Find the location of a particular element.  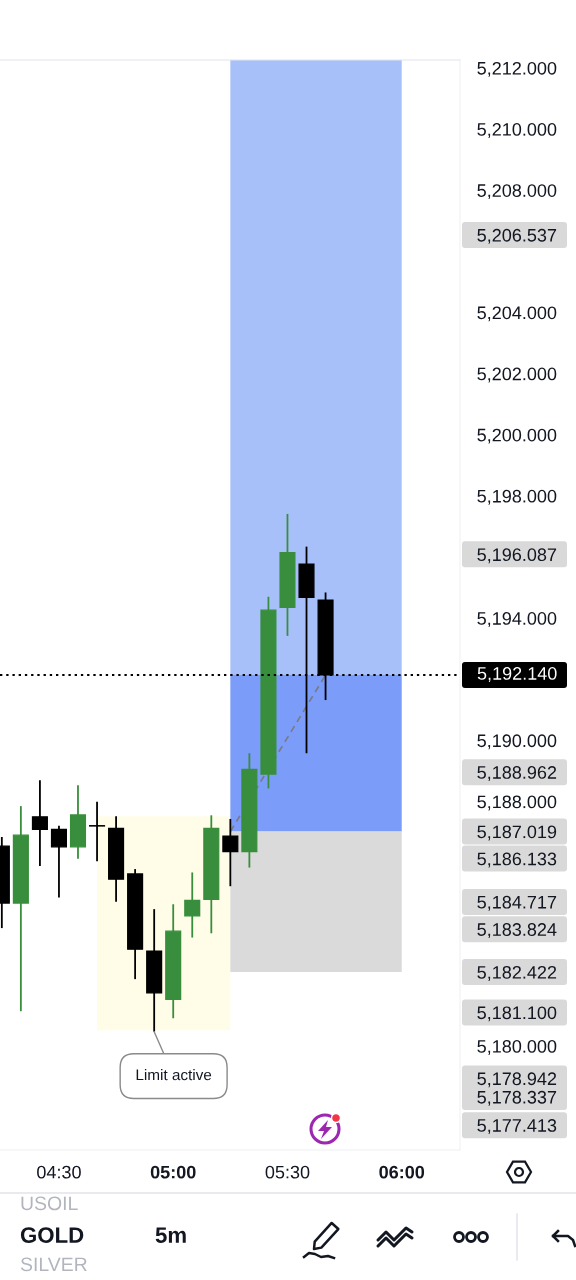

y-tick-label: 5,188.962 is located at coordinates (517, 773).